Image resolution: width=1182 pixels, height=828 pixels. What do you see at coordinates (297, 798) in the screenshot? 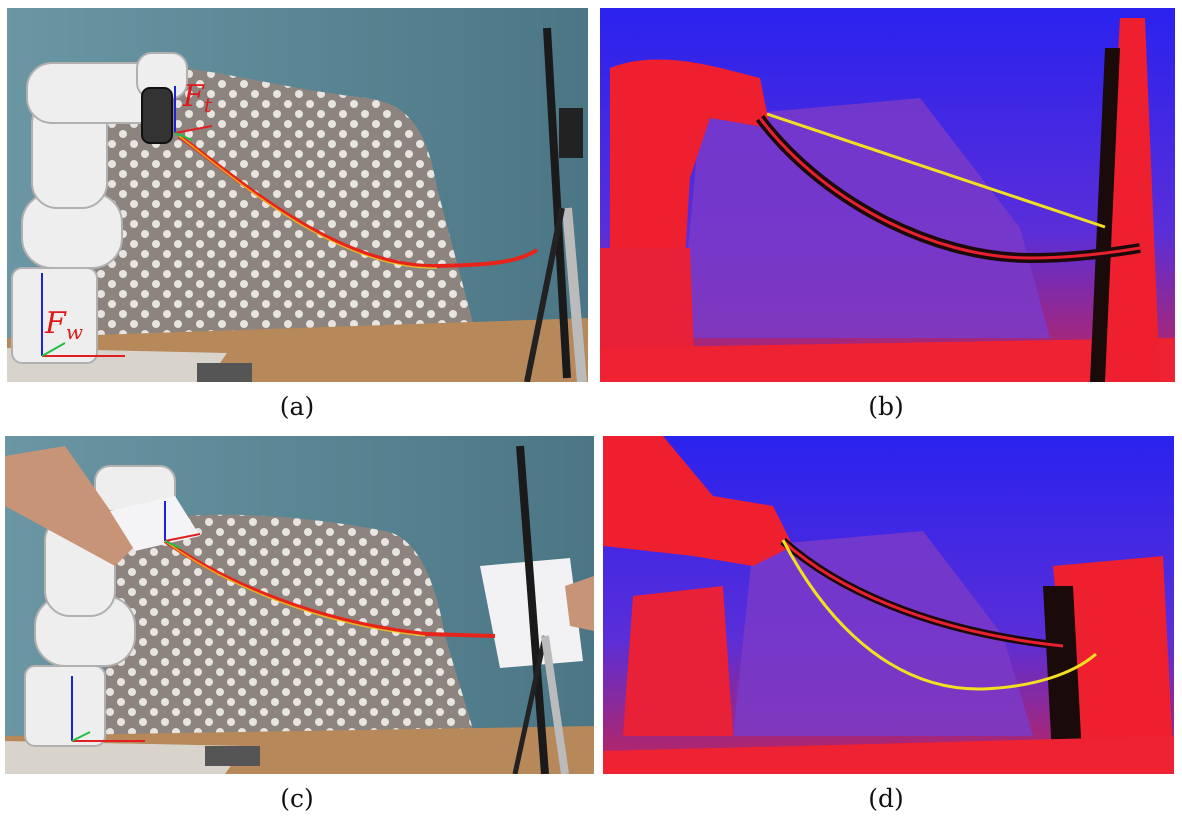
I see `caption-c: (c)` at bounding box center [297, 798].